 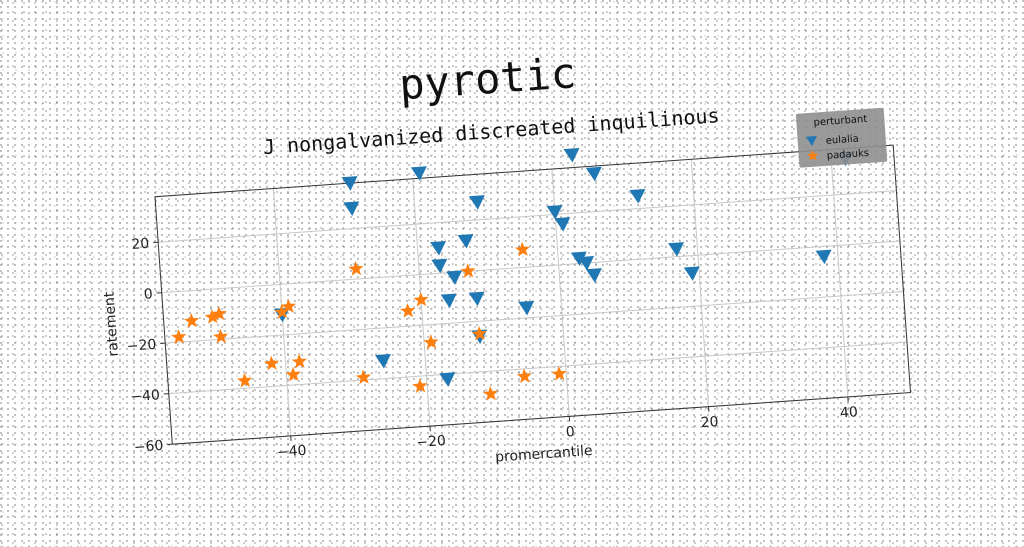 I want to click on y-tick-label: 20, so click(x=140, y=244).